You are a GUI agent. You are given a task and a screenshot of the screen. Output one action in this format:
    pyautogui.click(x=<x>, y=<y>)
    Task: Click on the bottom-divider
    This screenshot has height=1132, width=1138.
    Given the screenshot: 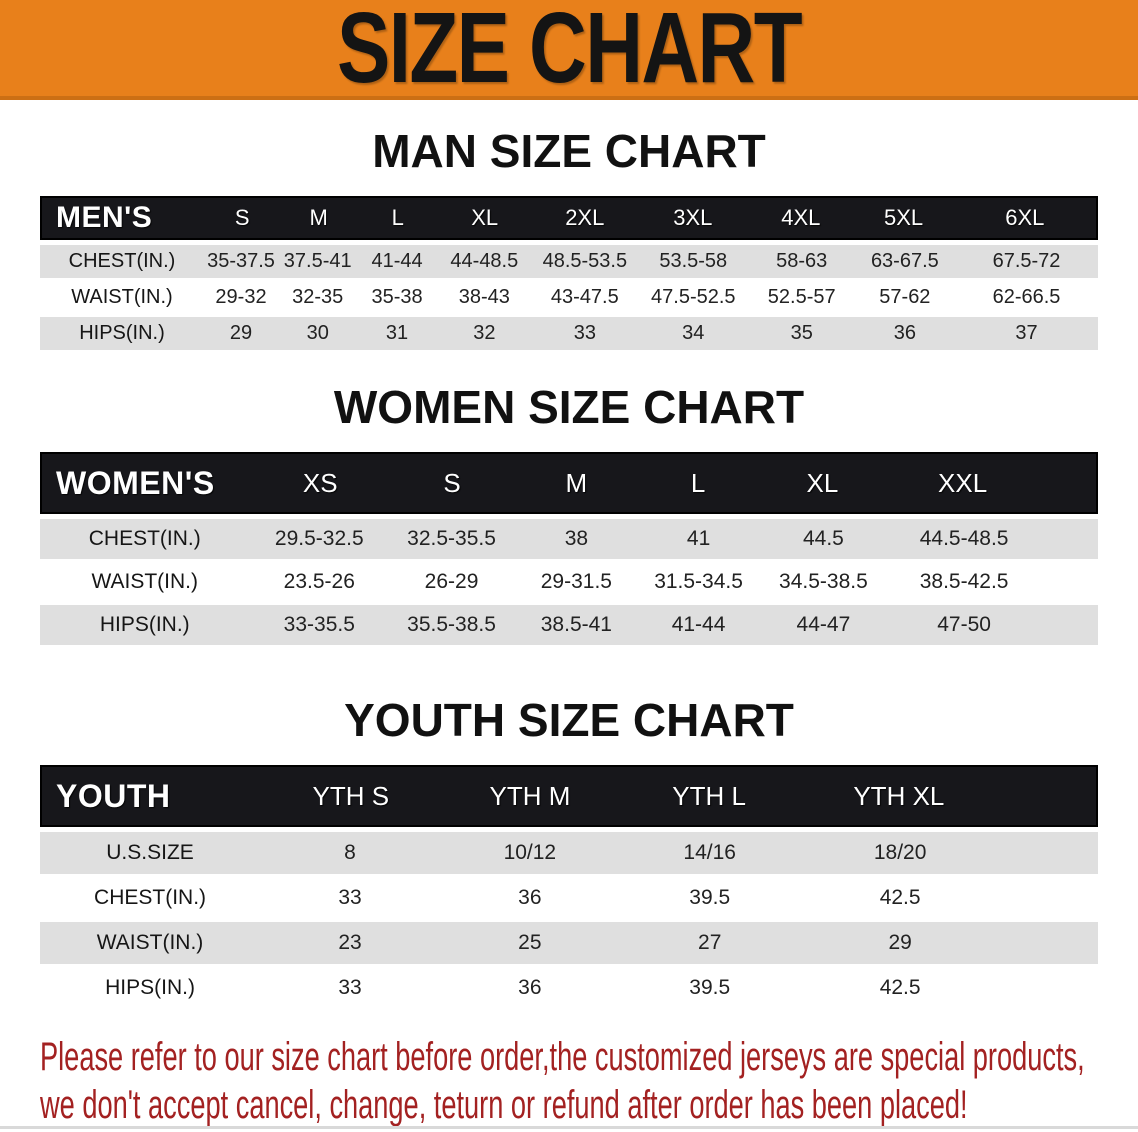 What is the action you would take?
    pyautogui.click(x=569, y=1127)
    